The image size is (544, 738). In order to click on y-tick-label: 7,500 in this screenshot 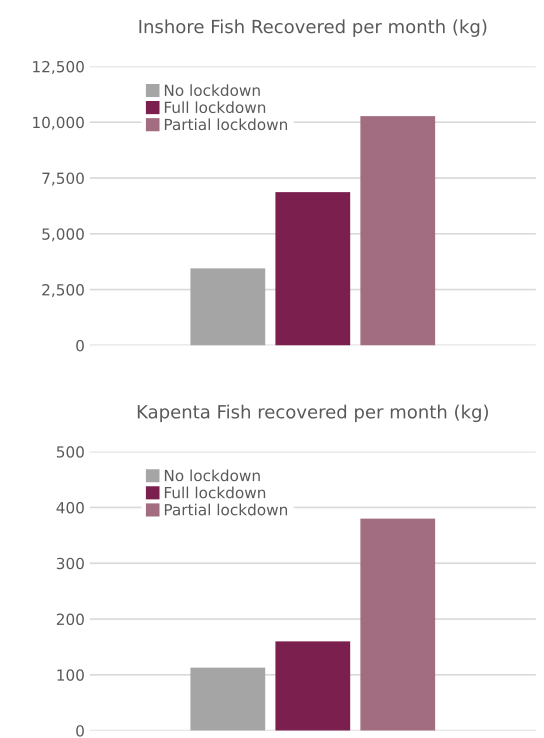, I will do `click(63, 179)`.